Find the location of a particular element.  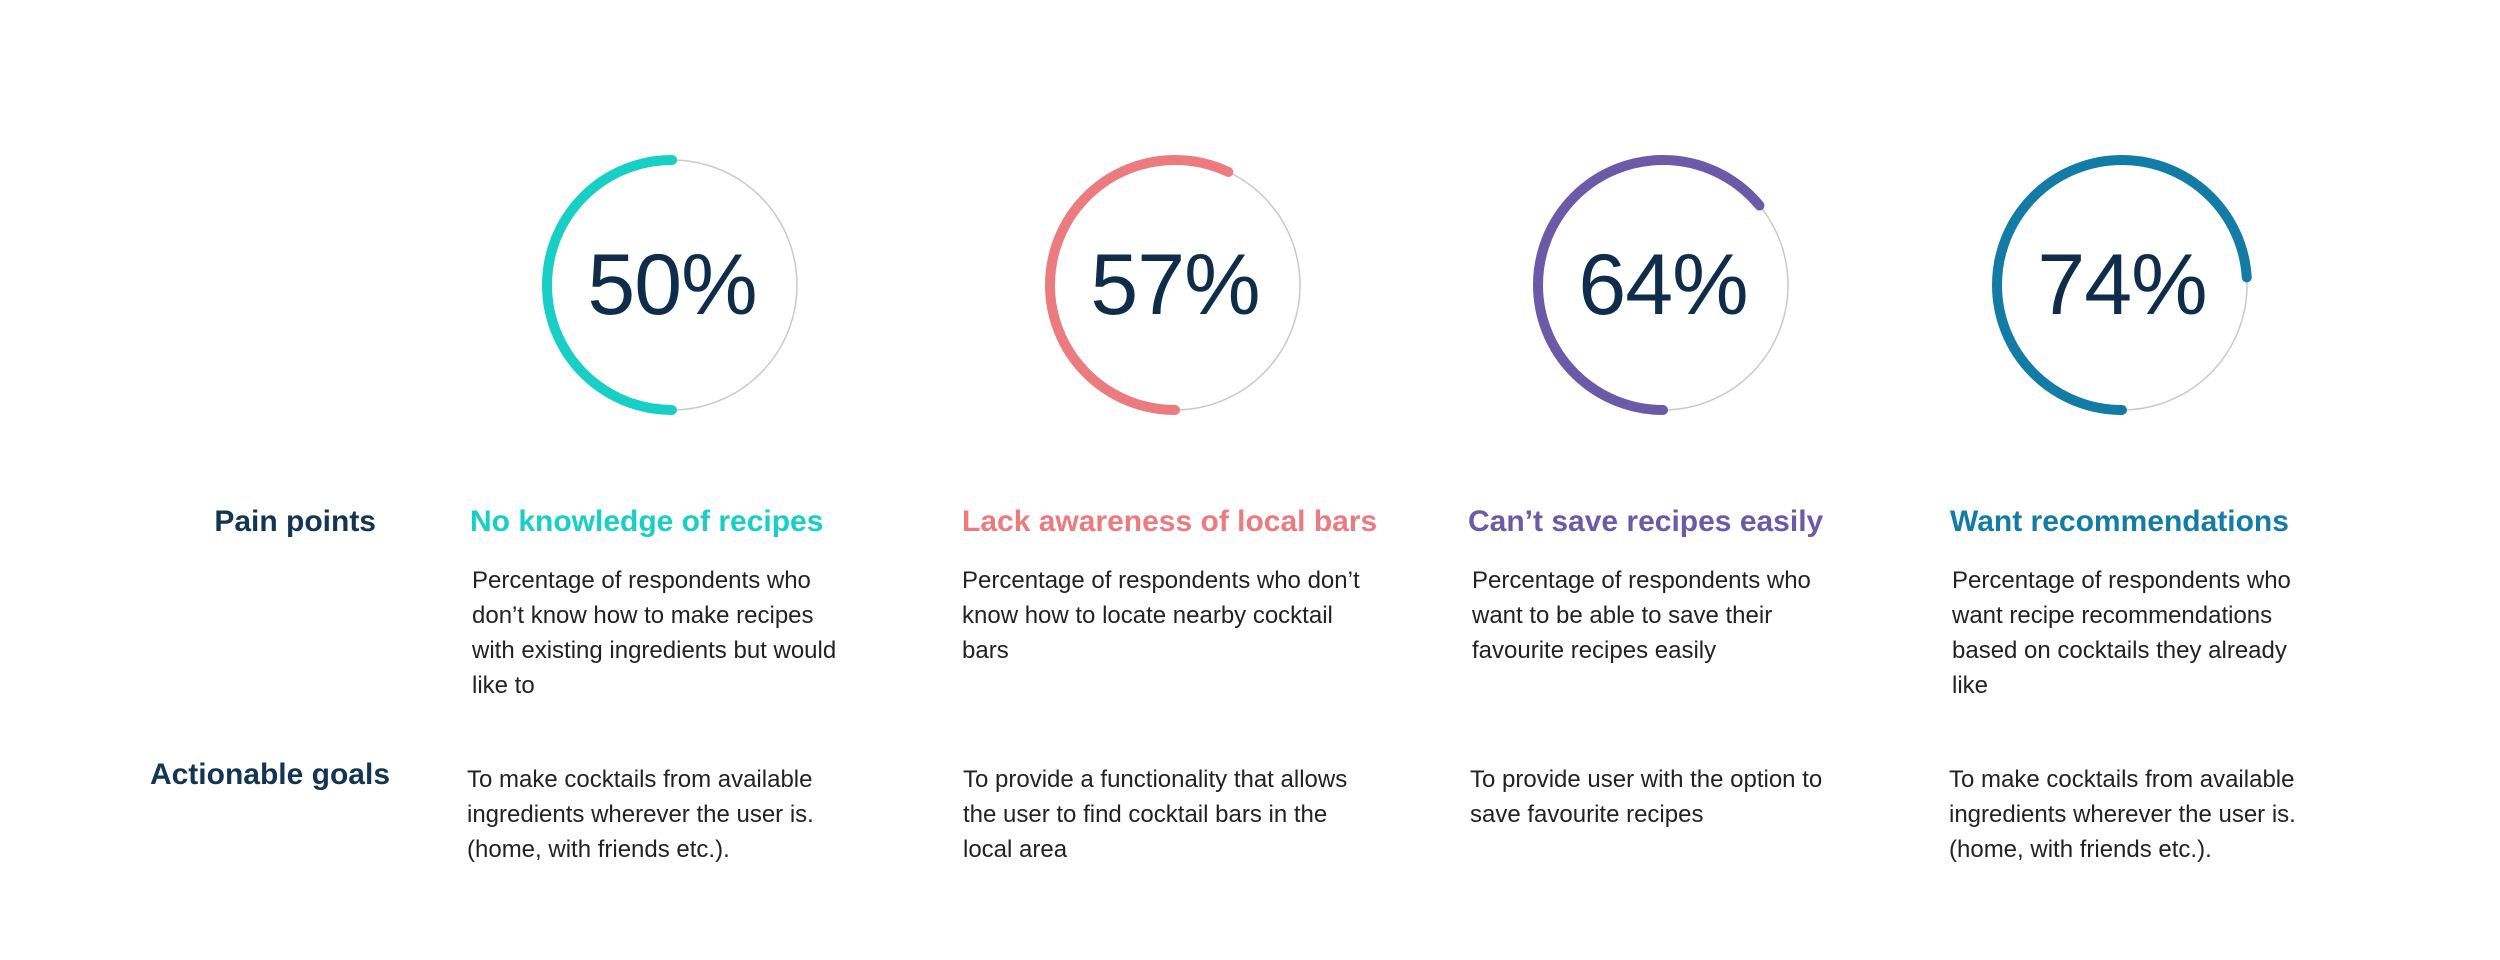

percentage-value: 57% is located at coordinates (1175, 284).